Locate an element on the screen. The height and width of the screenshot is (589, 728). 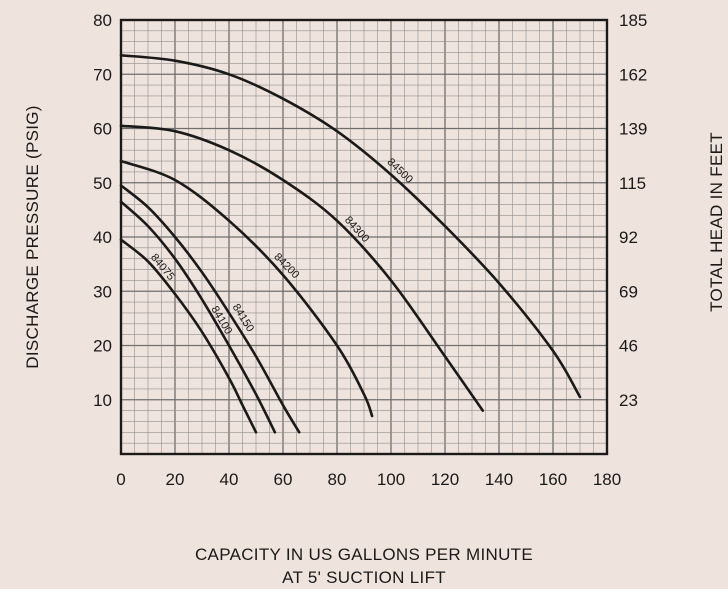
y2-tick-label: 92 is located at coordinates (628, 237).